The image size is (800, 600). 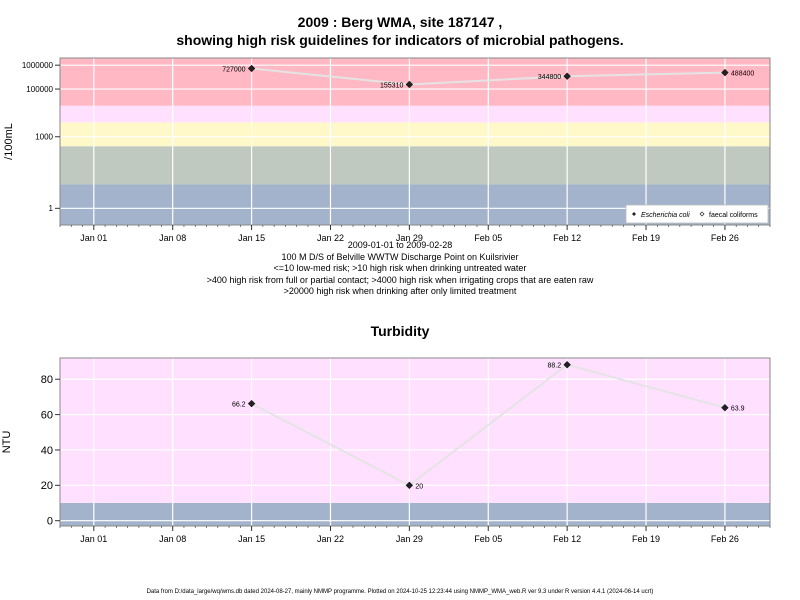 I want to click on data-label-2: 88.2, so click(x=555, y=366).